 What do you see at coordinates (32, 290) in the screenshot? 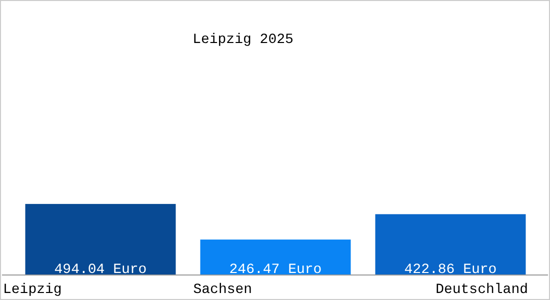
I see `x-tick-label: Leipzig` at bounding box center [32, 290].